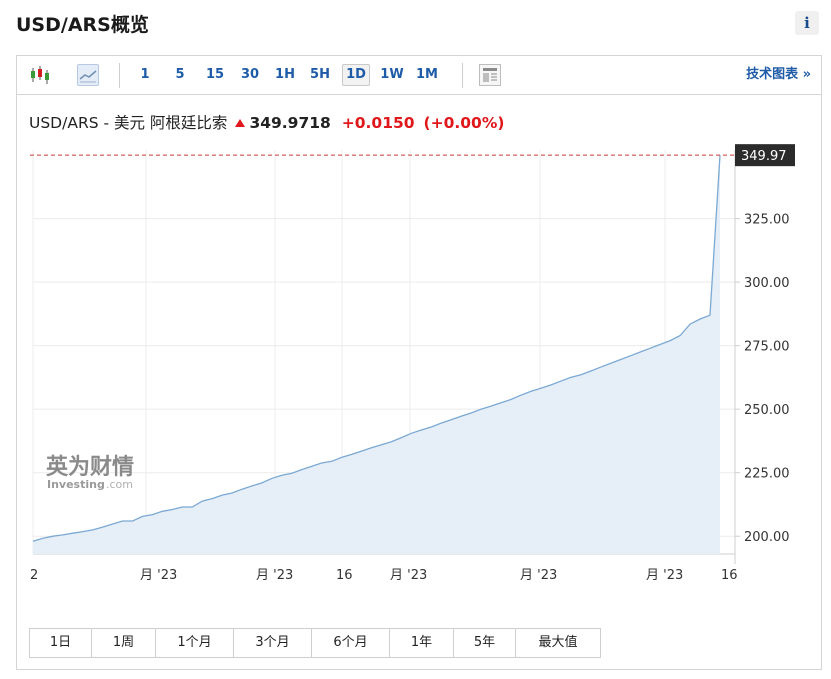 The height and width of the screenshot is (679, 831). Describe the element at coordinates (250, 74) in the screenshot. I see `timeframe-30: 30` at that location.